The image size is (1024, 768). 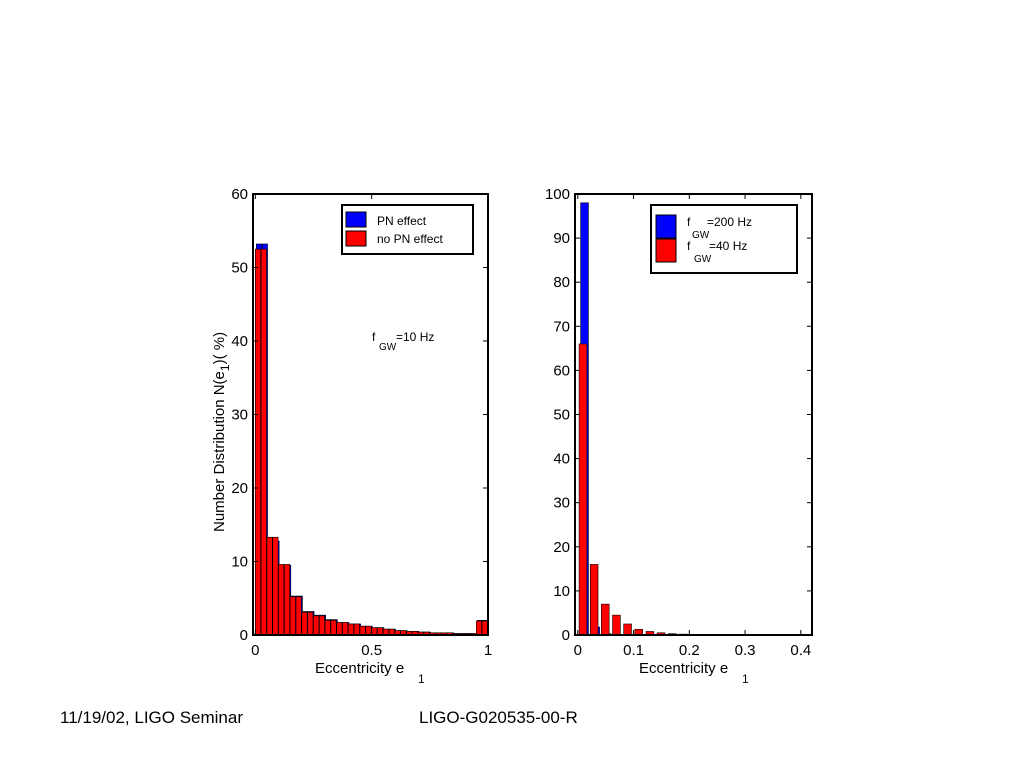 I want to click on left-legend-swatch-pn, so click(x=356, y=219).